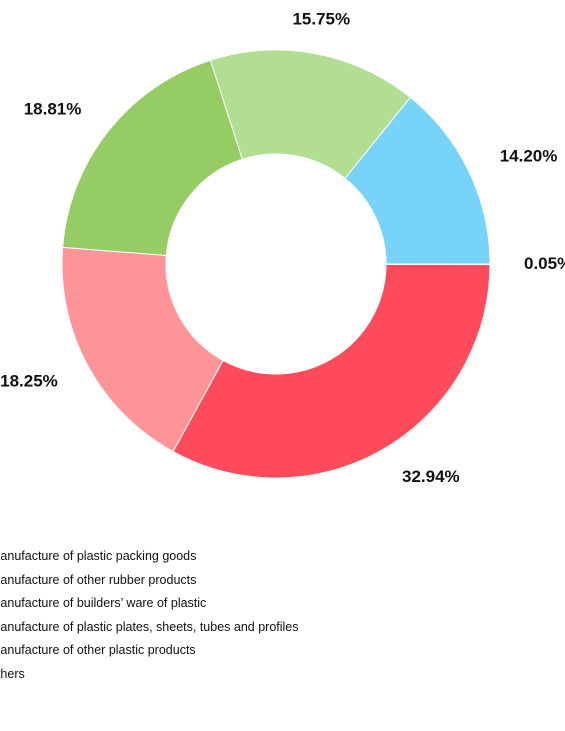 This screenshot has width=565, height=731. What do you see at coordinates (98, 650) in the screenshot?
I see `legend-entry: manufacture of other plastic products` at bounding box center [98, 650].